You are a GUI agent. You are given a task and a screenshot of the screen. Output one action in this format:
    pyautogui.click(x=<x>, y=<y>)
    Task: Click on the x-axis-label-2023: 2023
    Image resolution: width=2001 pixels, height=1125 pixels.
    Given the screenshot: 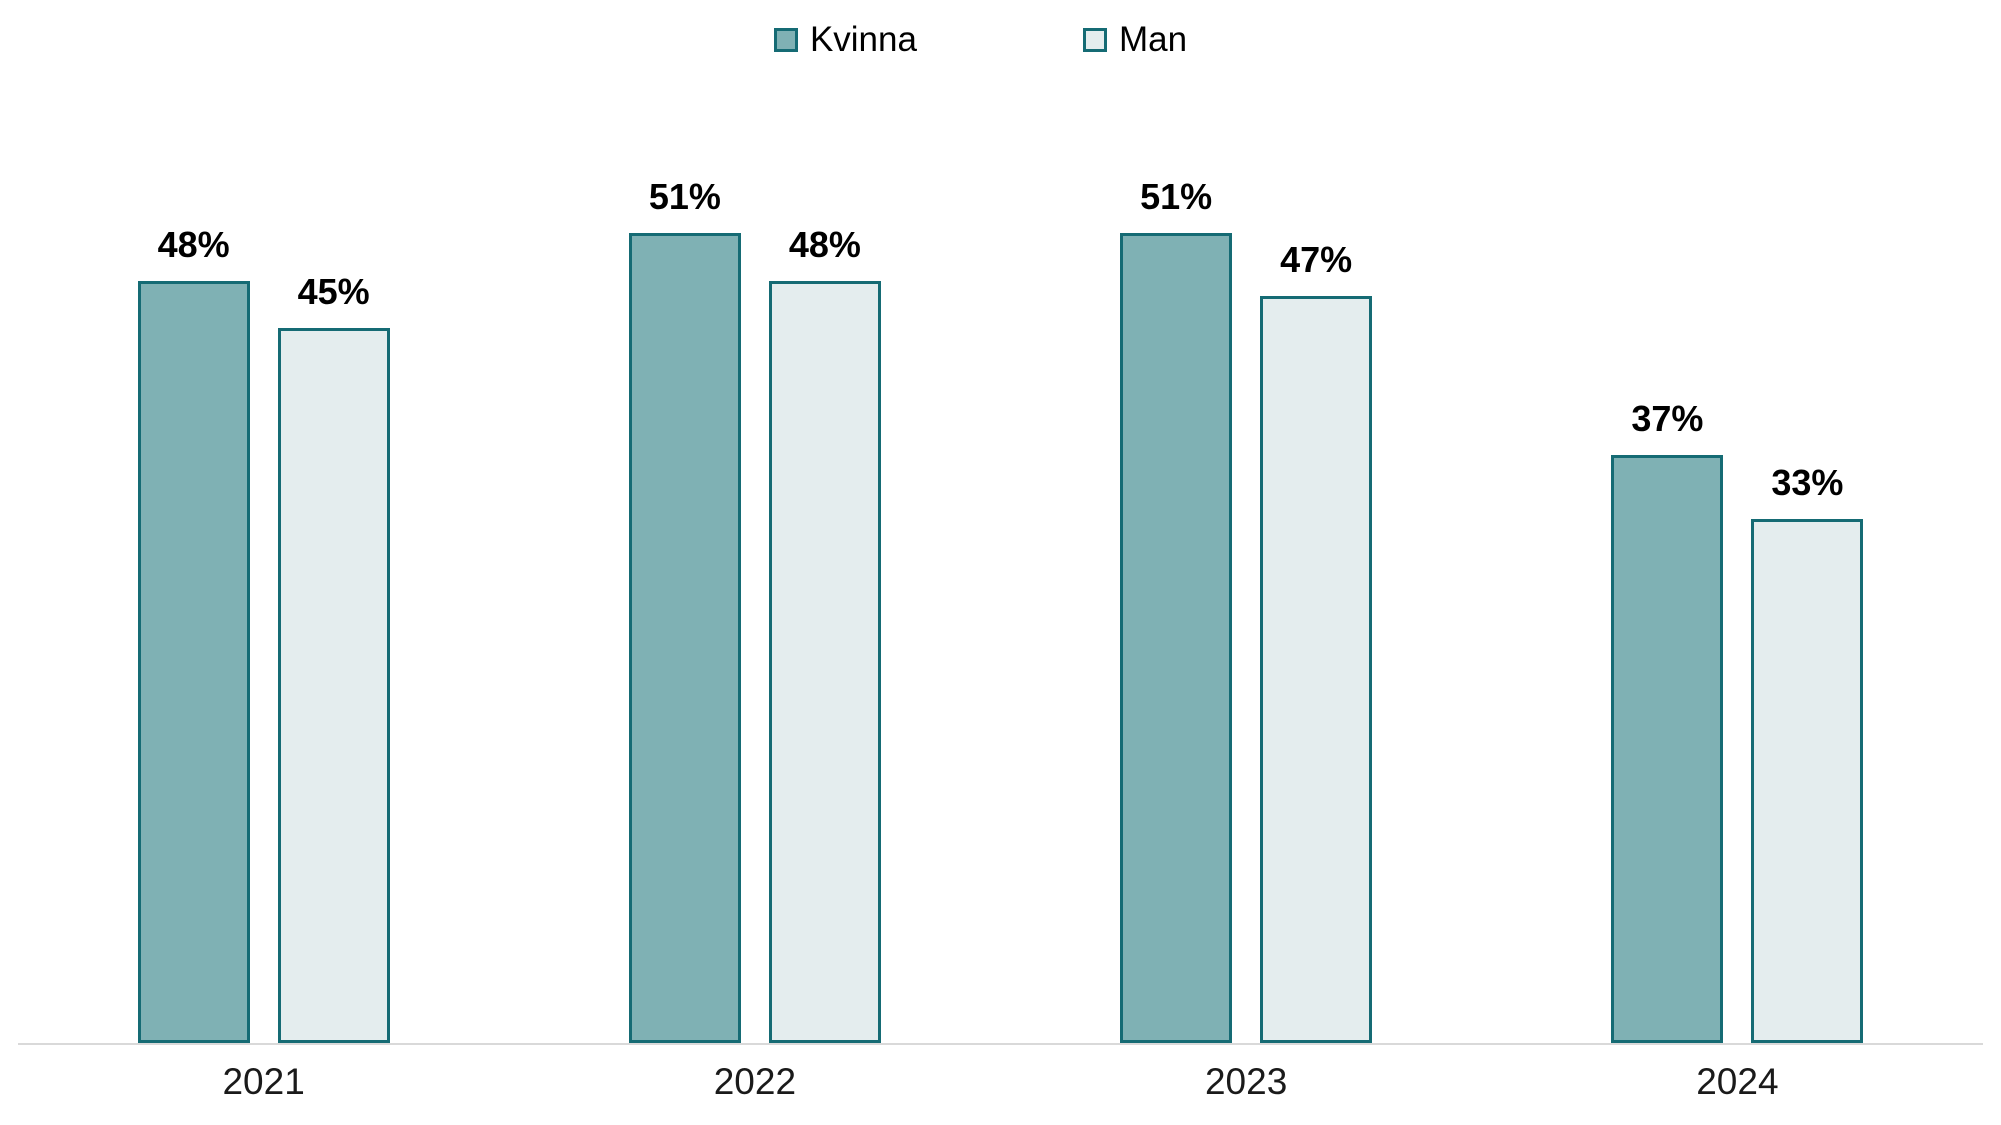 What is the action you would take?
    pyautogui.click(x=1246, y=1081)
    